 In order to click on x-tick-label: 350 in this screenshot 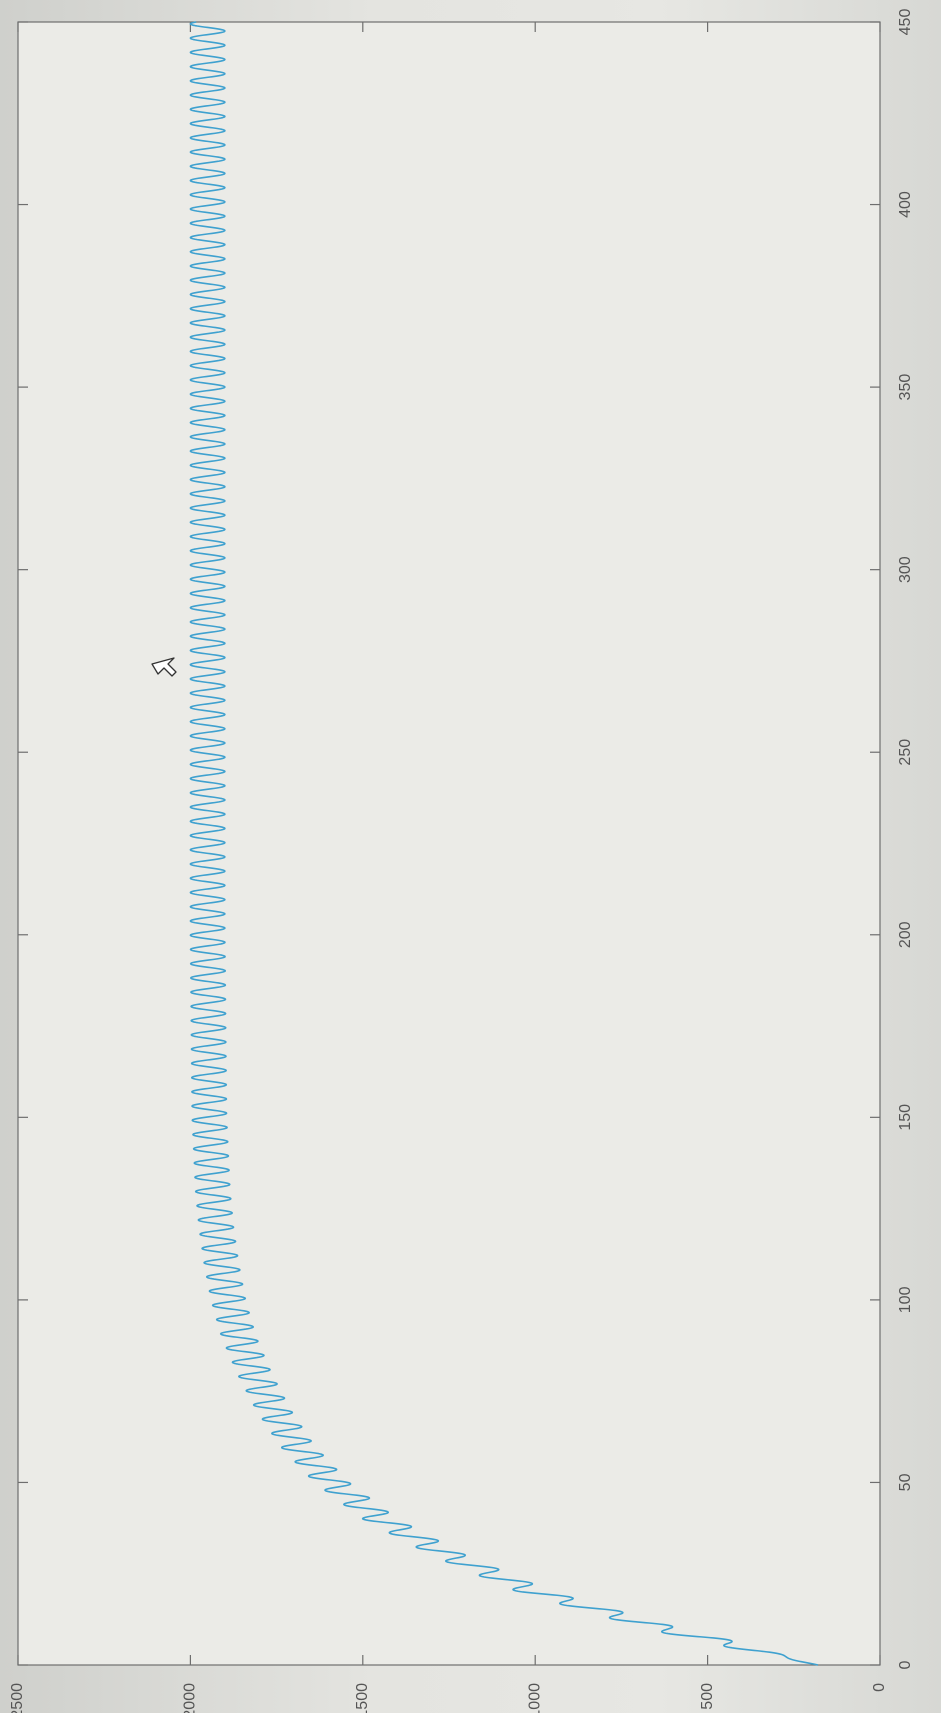, I will do `click(905, 387)`.